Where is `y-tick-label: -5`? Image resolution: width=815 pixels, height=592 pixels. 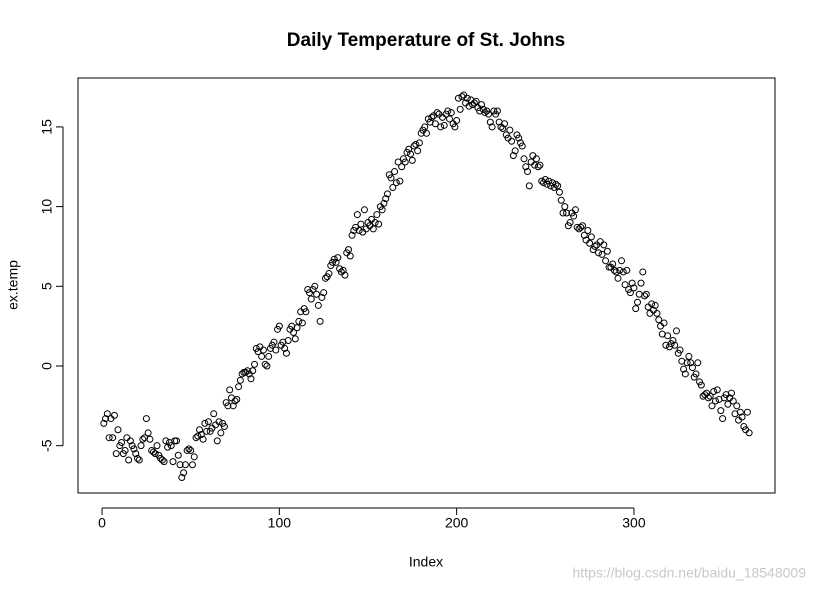 y-tick-label: -5 is located at coordinates (47, 445).